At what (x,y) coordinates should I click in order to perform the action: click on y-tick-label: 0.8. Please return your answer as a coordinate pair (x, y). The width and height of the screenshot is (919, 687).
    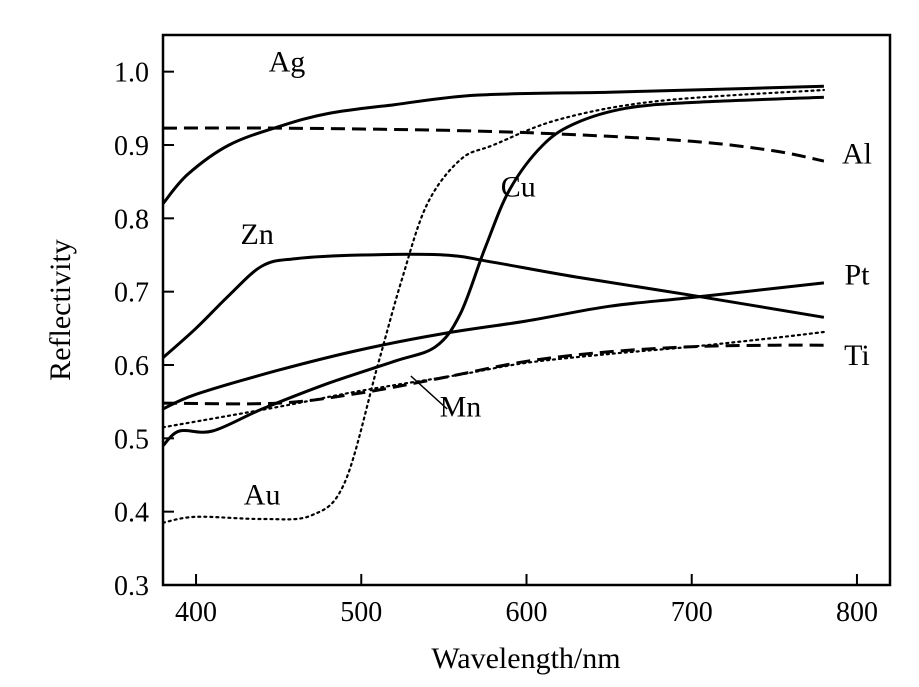
    Looking at the image, I should click on (131, 219).